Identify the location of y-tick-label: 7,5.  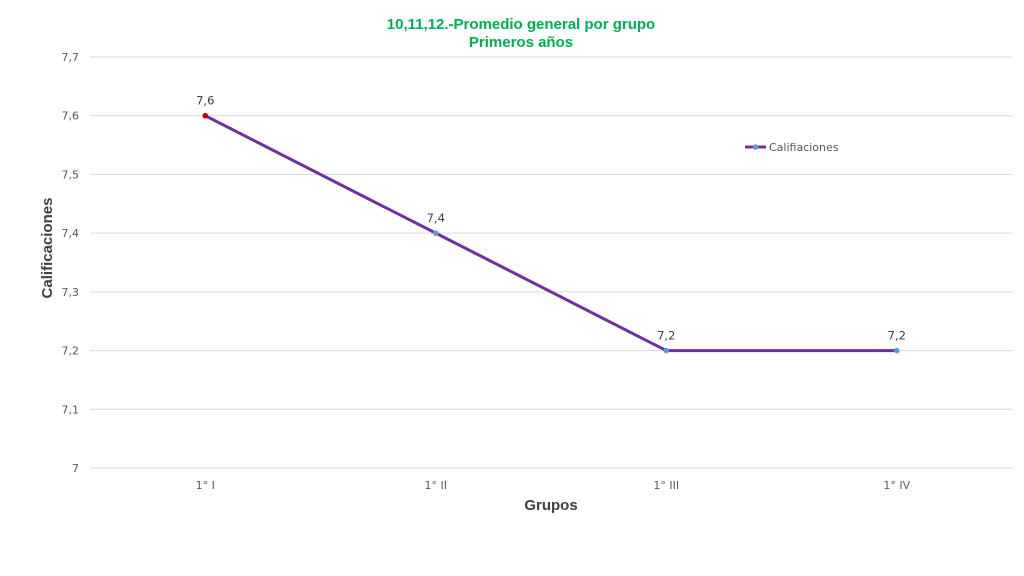
(71, 174).